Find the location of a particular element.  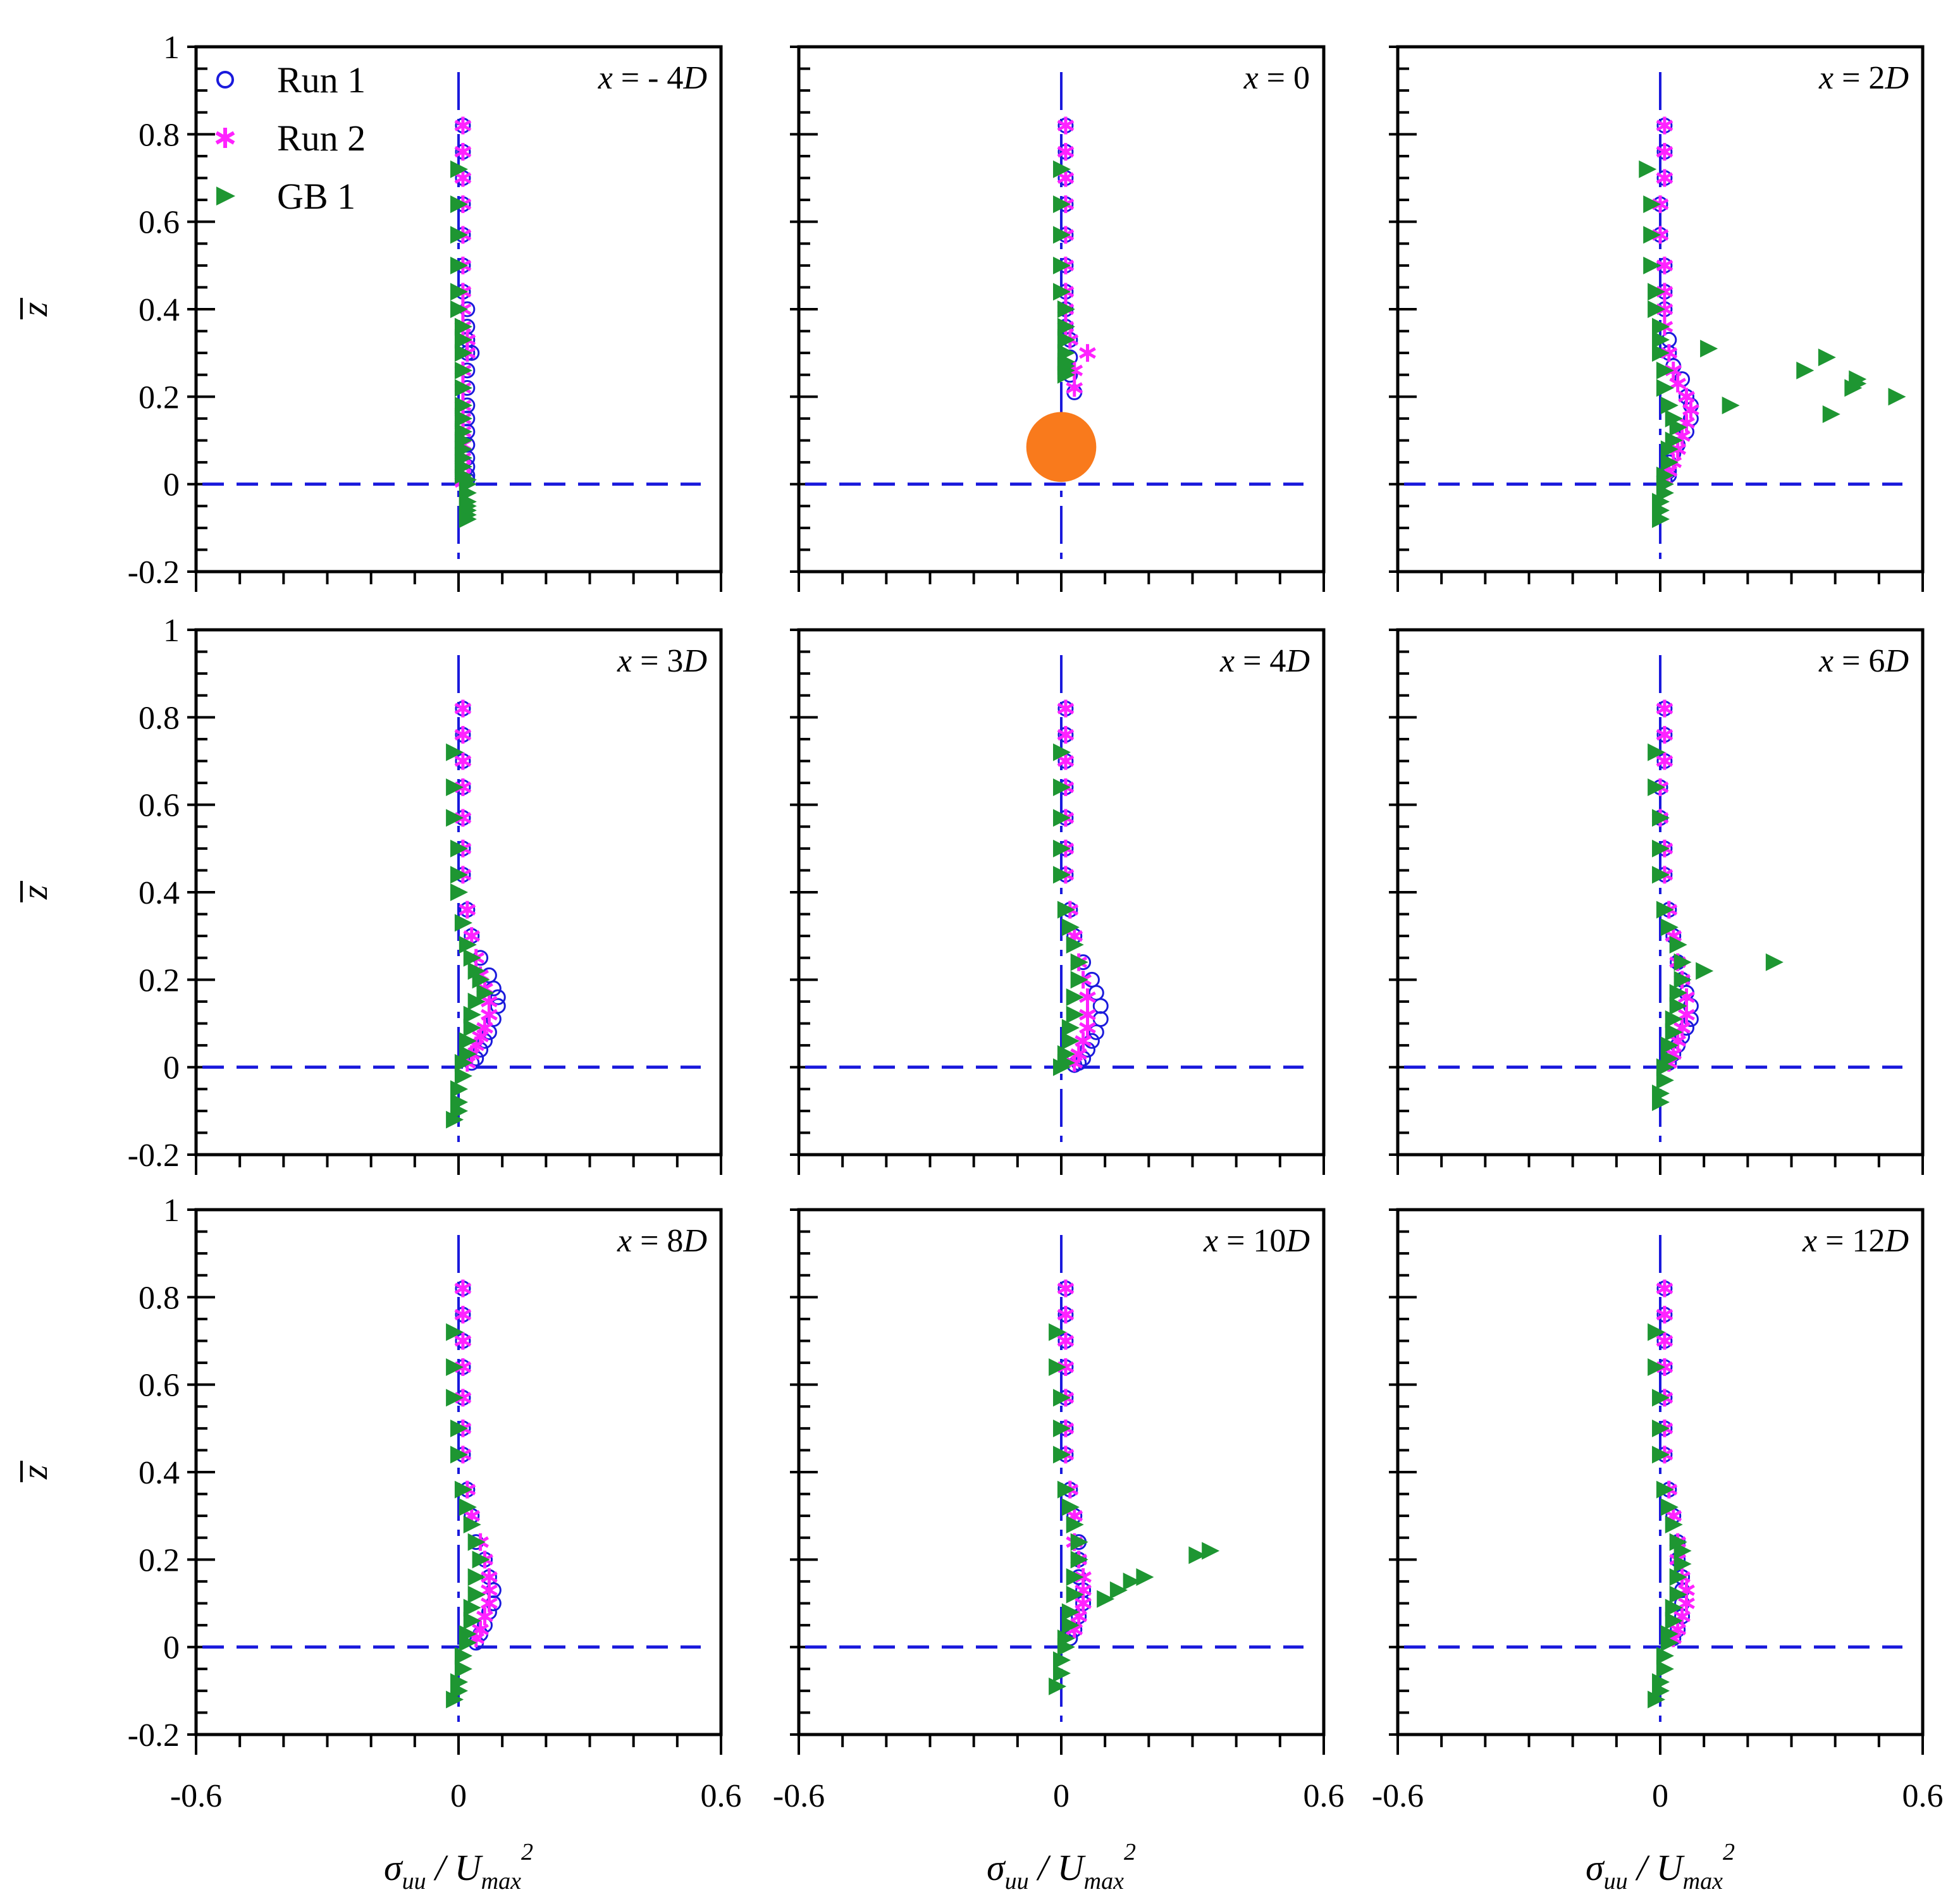

y-tick-label: 1 is located at coordinates (172, 631).